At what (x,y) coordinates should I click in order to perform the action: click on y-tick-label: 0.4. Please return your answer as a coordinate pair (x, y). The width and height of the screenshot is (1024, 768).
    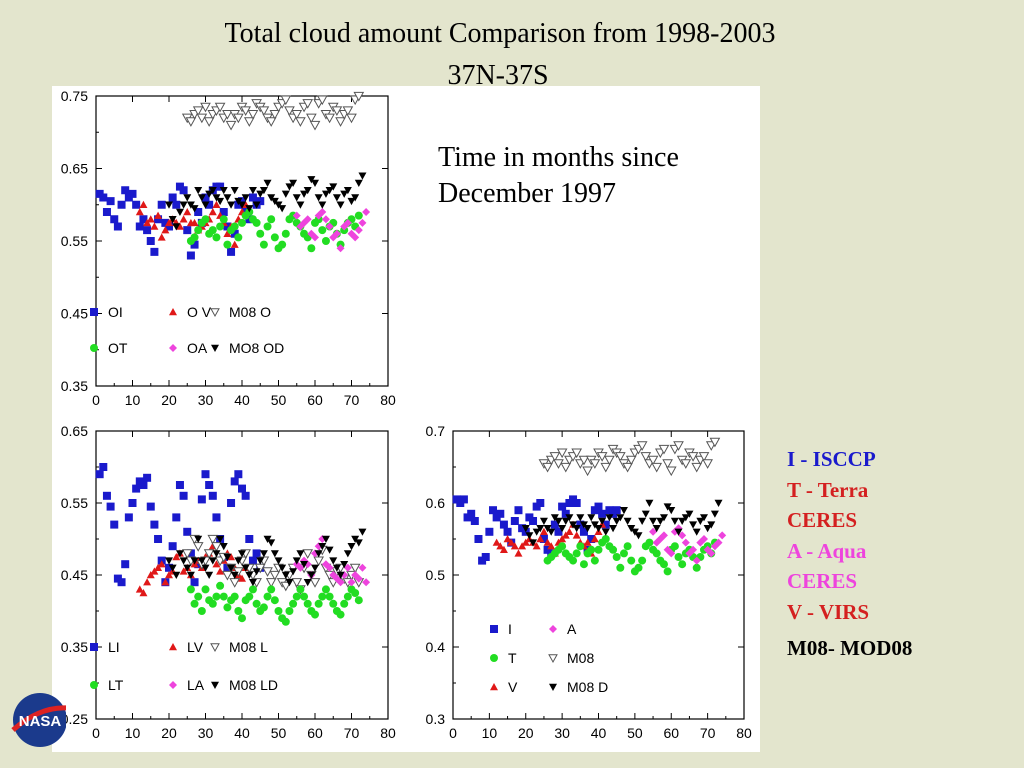
    Looking at the image, I should click on (436, 647).